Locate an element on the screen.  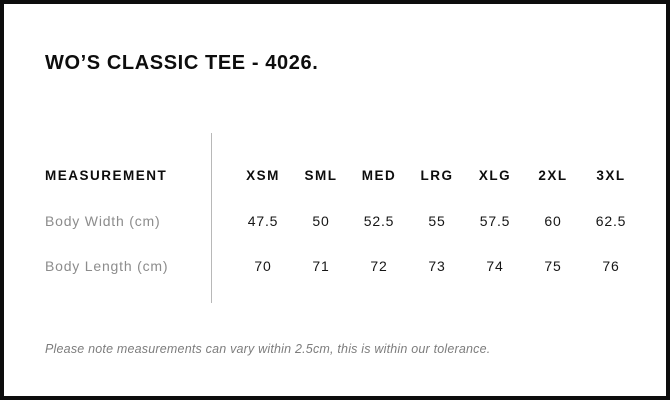
body-width-value-2xl: 60 is located at coordinates (553, 220).